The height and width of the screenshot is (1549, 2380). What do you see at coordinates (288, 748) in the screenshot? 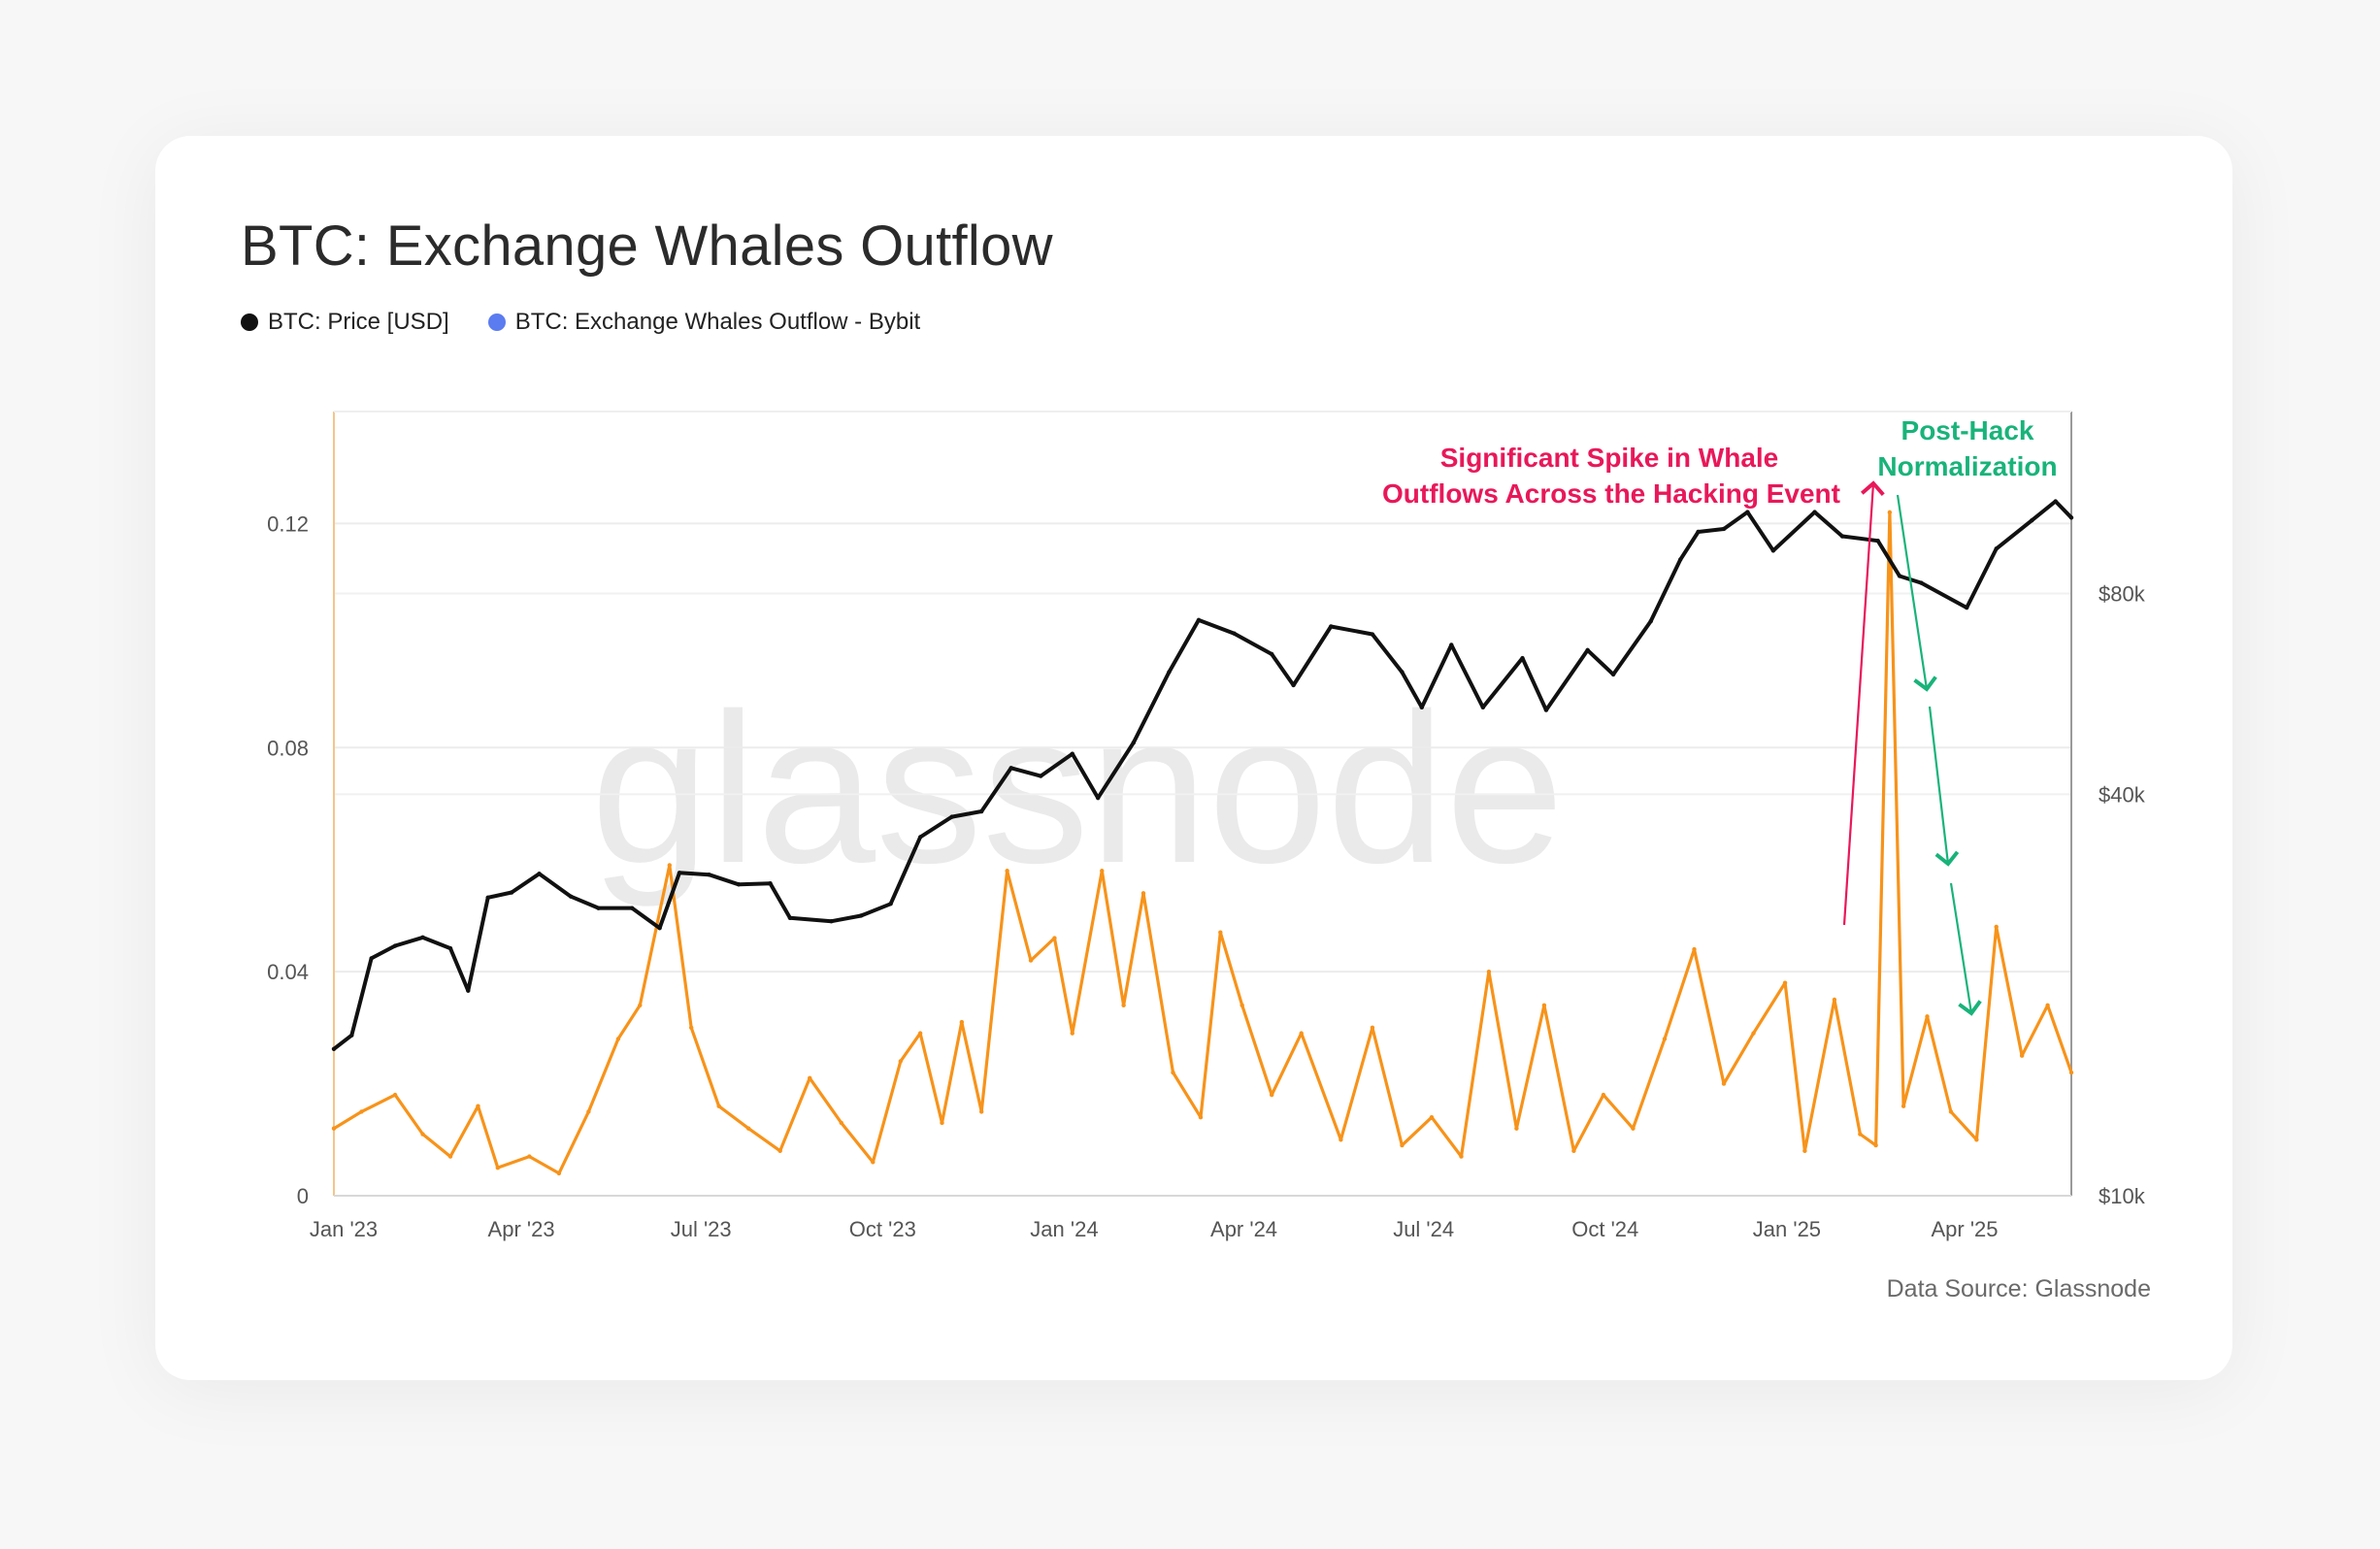
I see `y-left-tick-label: 0.08` at bounding box center [288, 748].